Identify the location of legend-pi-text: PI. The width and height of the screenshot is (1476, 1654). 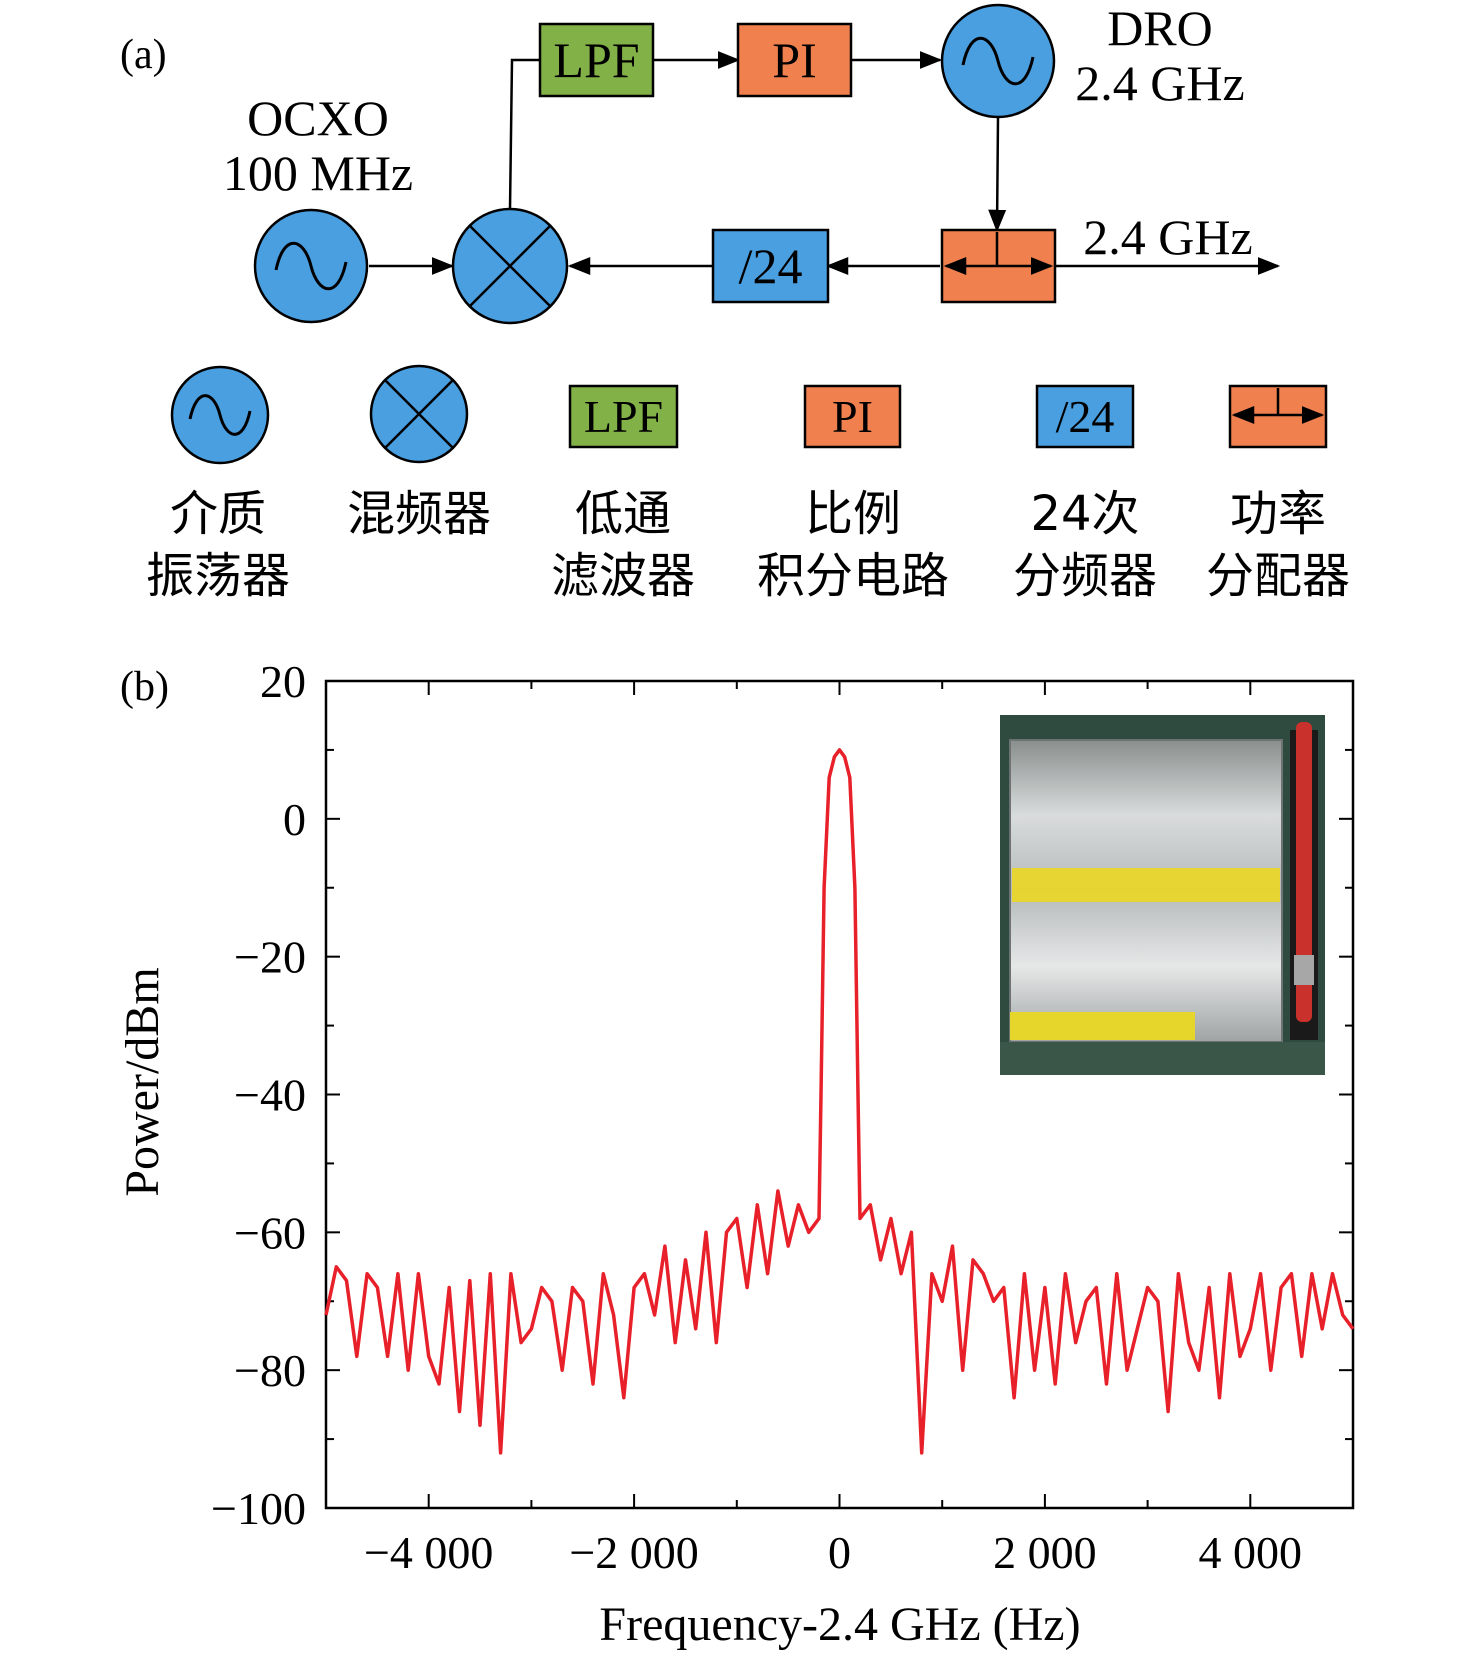
(852, 416).